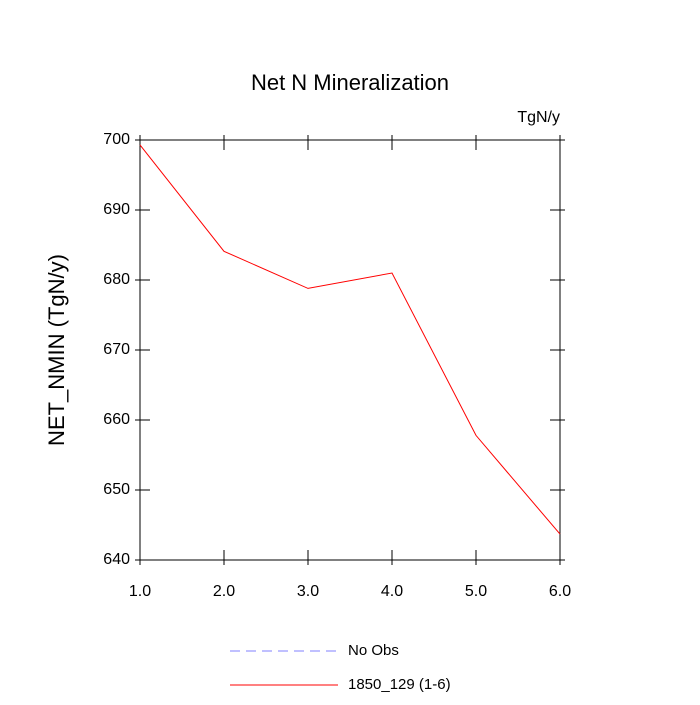 This screenshot has height=705, width=700. I want to click on y-tick-label: 640, so click(116, 559).